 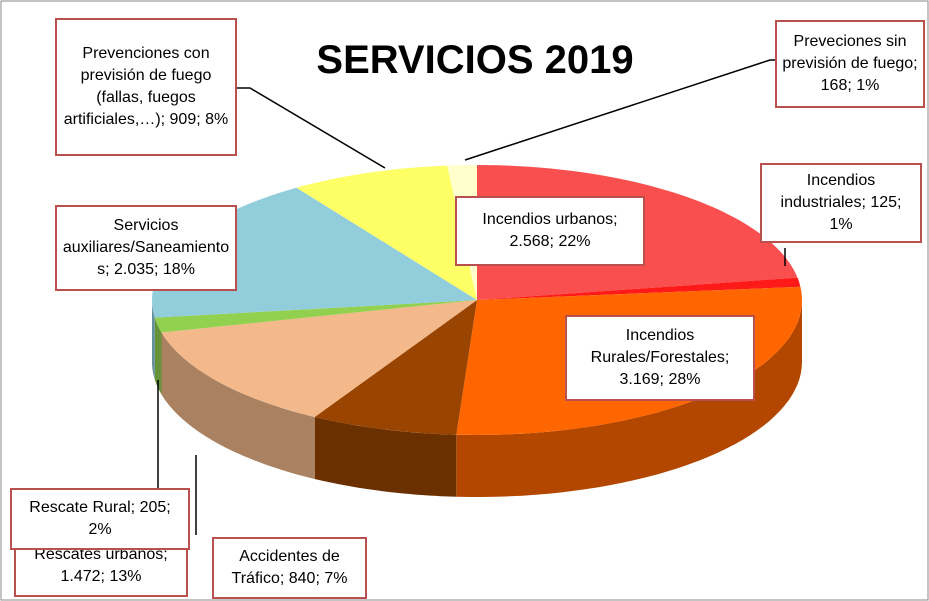 I want to click on data-label: Rescate Rural; 205; 2%, so click(x=100, y=519).